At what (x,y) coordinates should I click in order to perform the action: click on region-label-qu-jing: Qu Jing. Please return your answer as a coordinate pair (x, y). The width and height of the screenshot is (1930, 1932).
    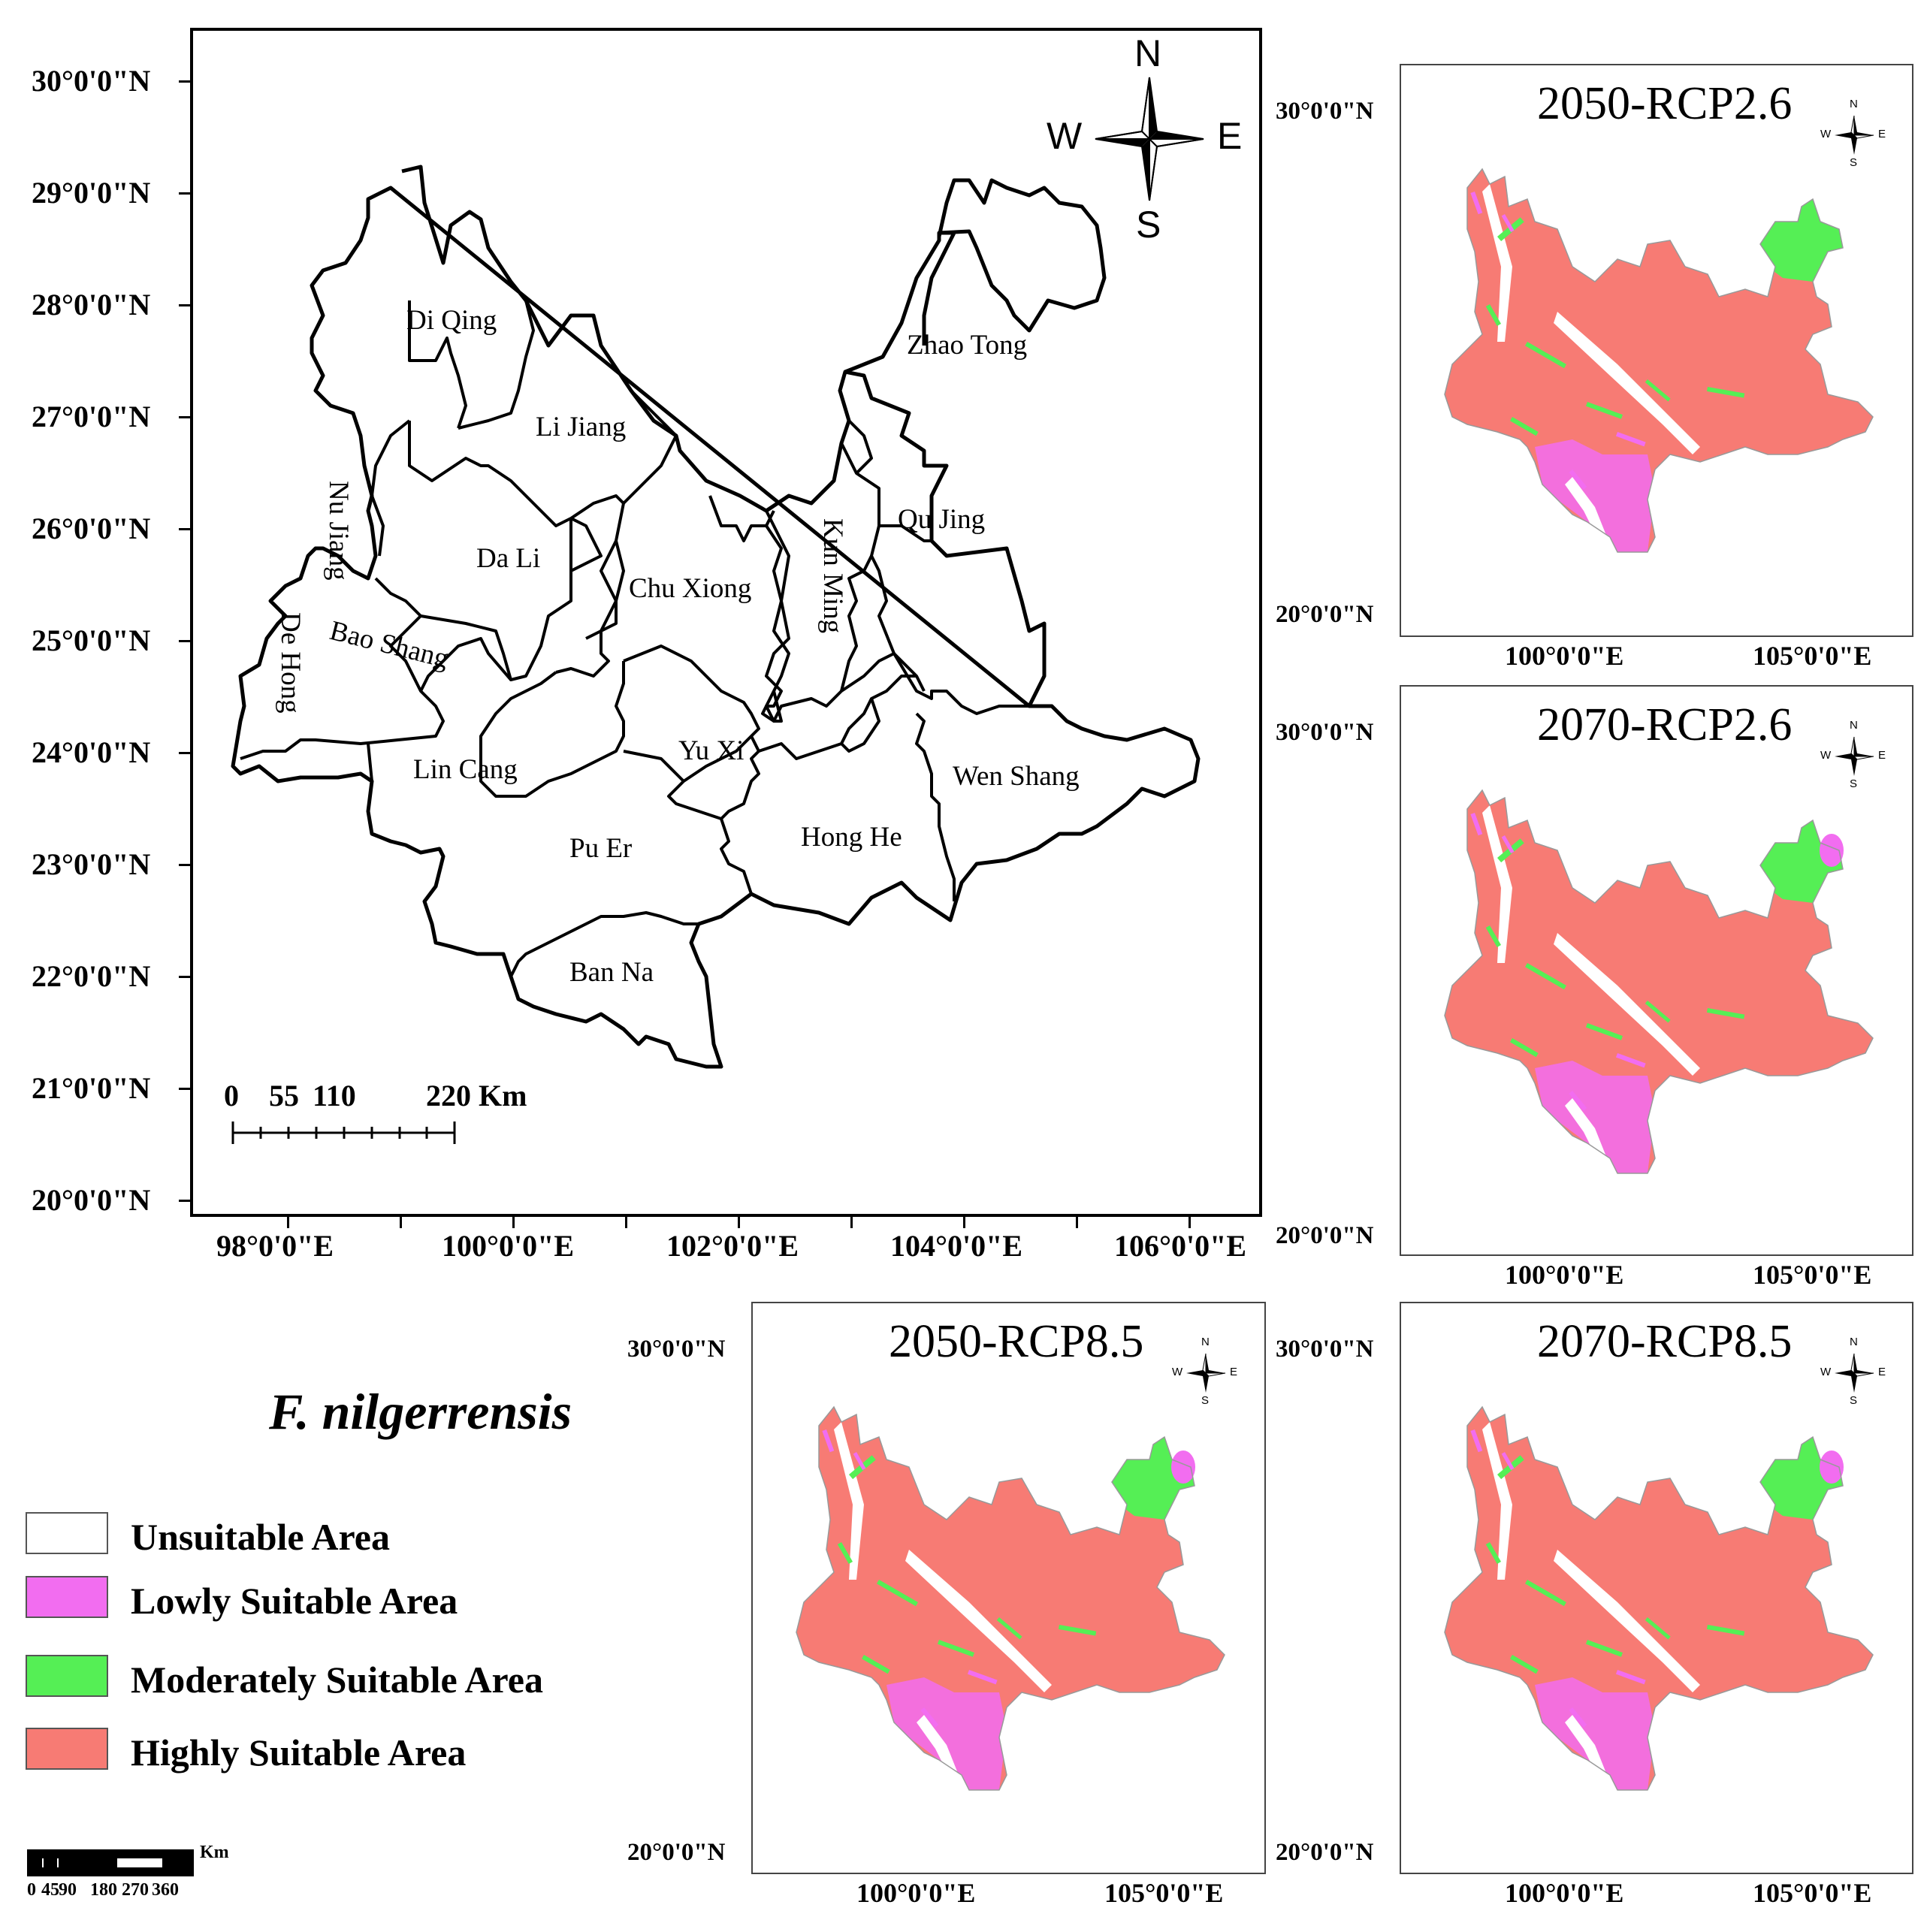
    Looking at the image, I should click on (942, 519).